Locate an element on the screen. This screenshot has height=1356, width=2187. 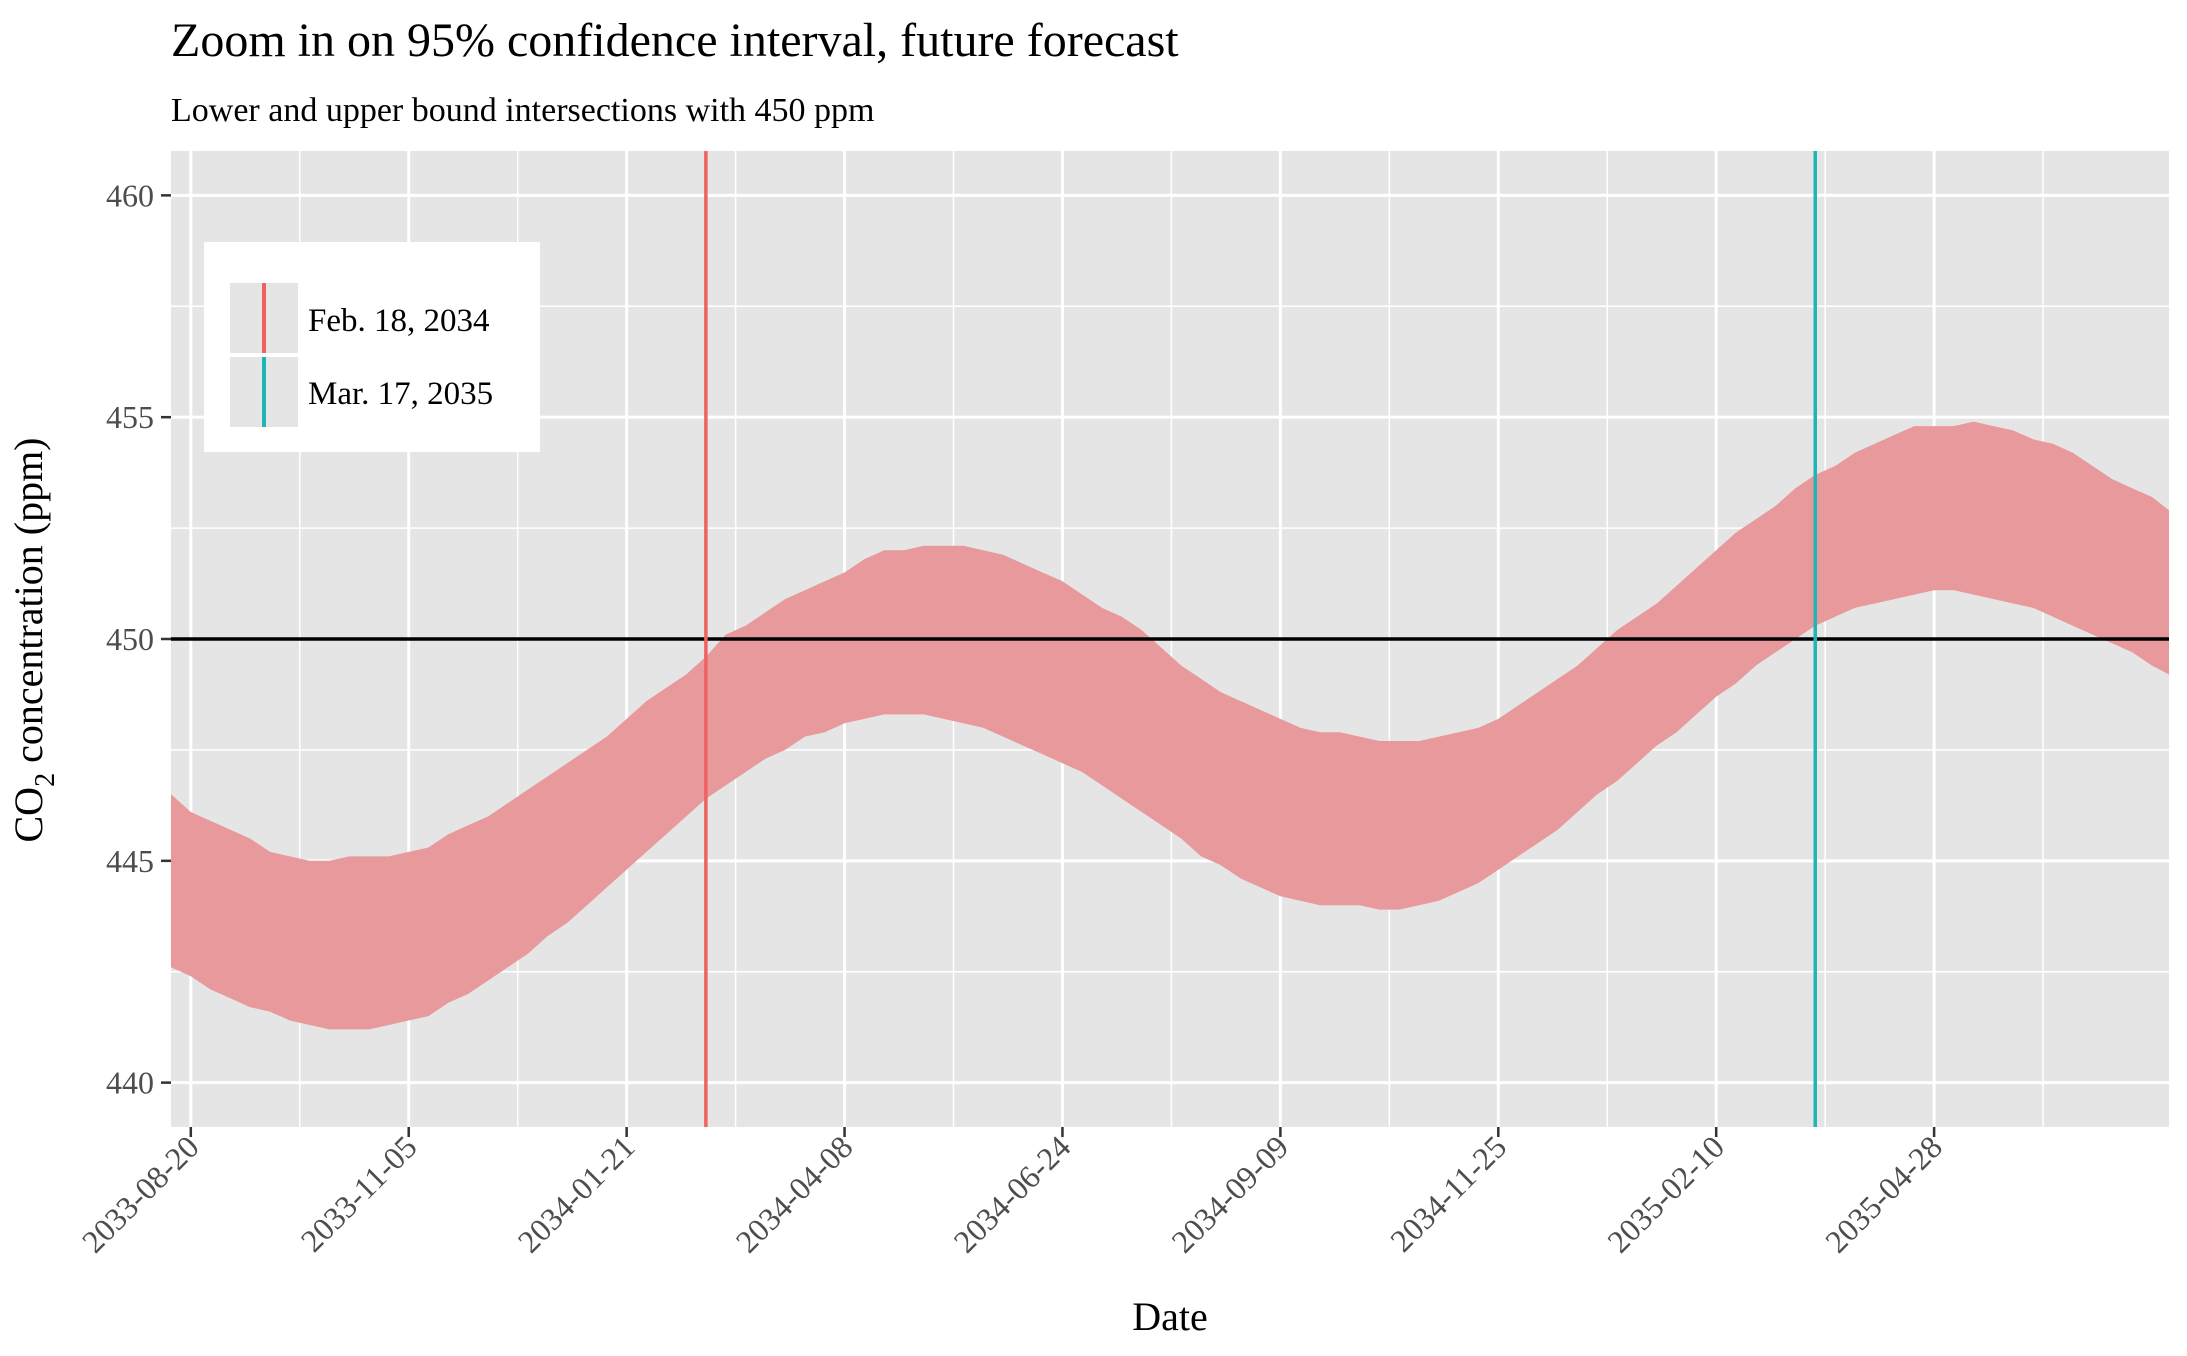
y-axis-label-subscript: 2 is located at coordinates (45, 780).